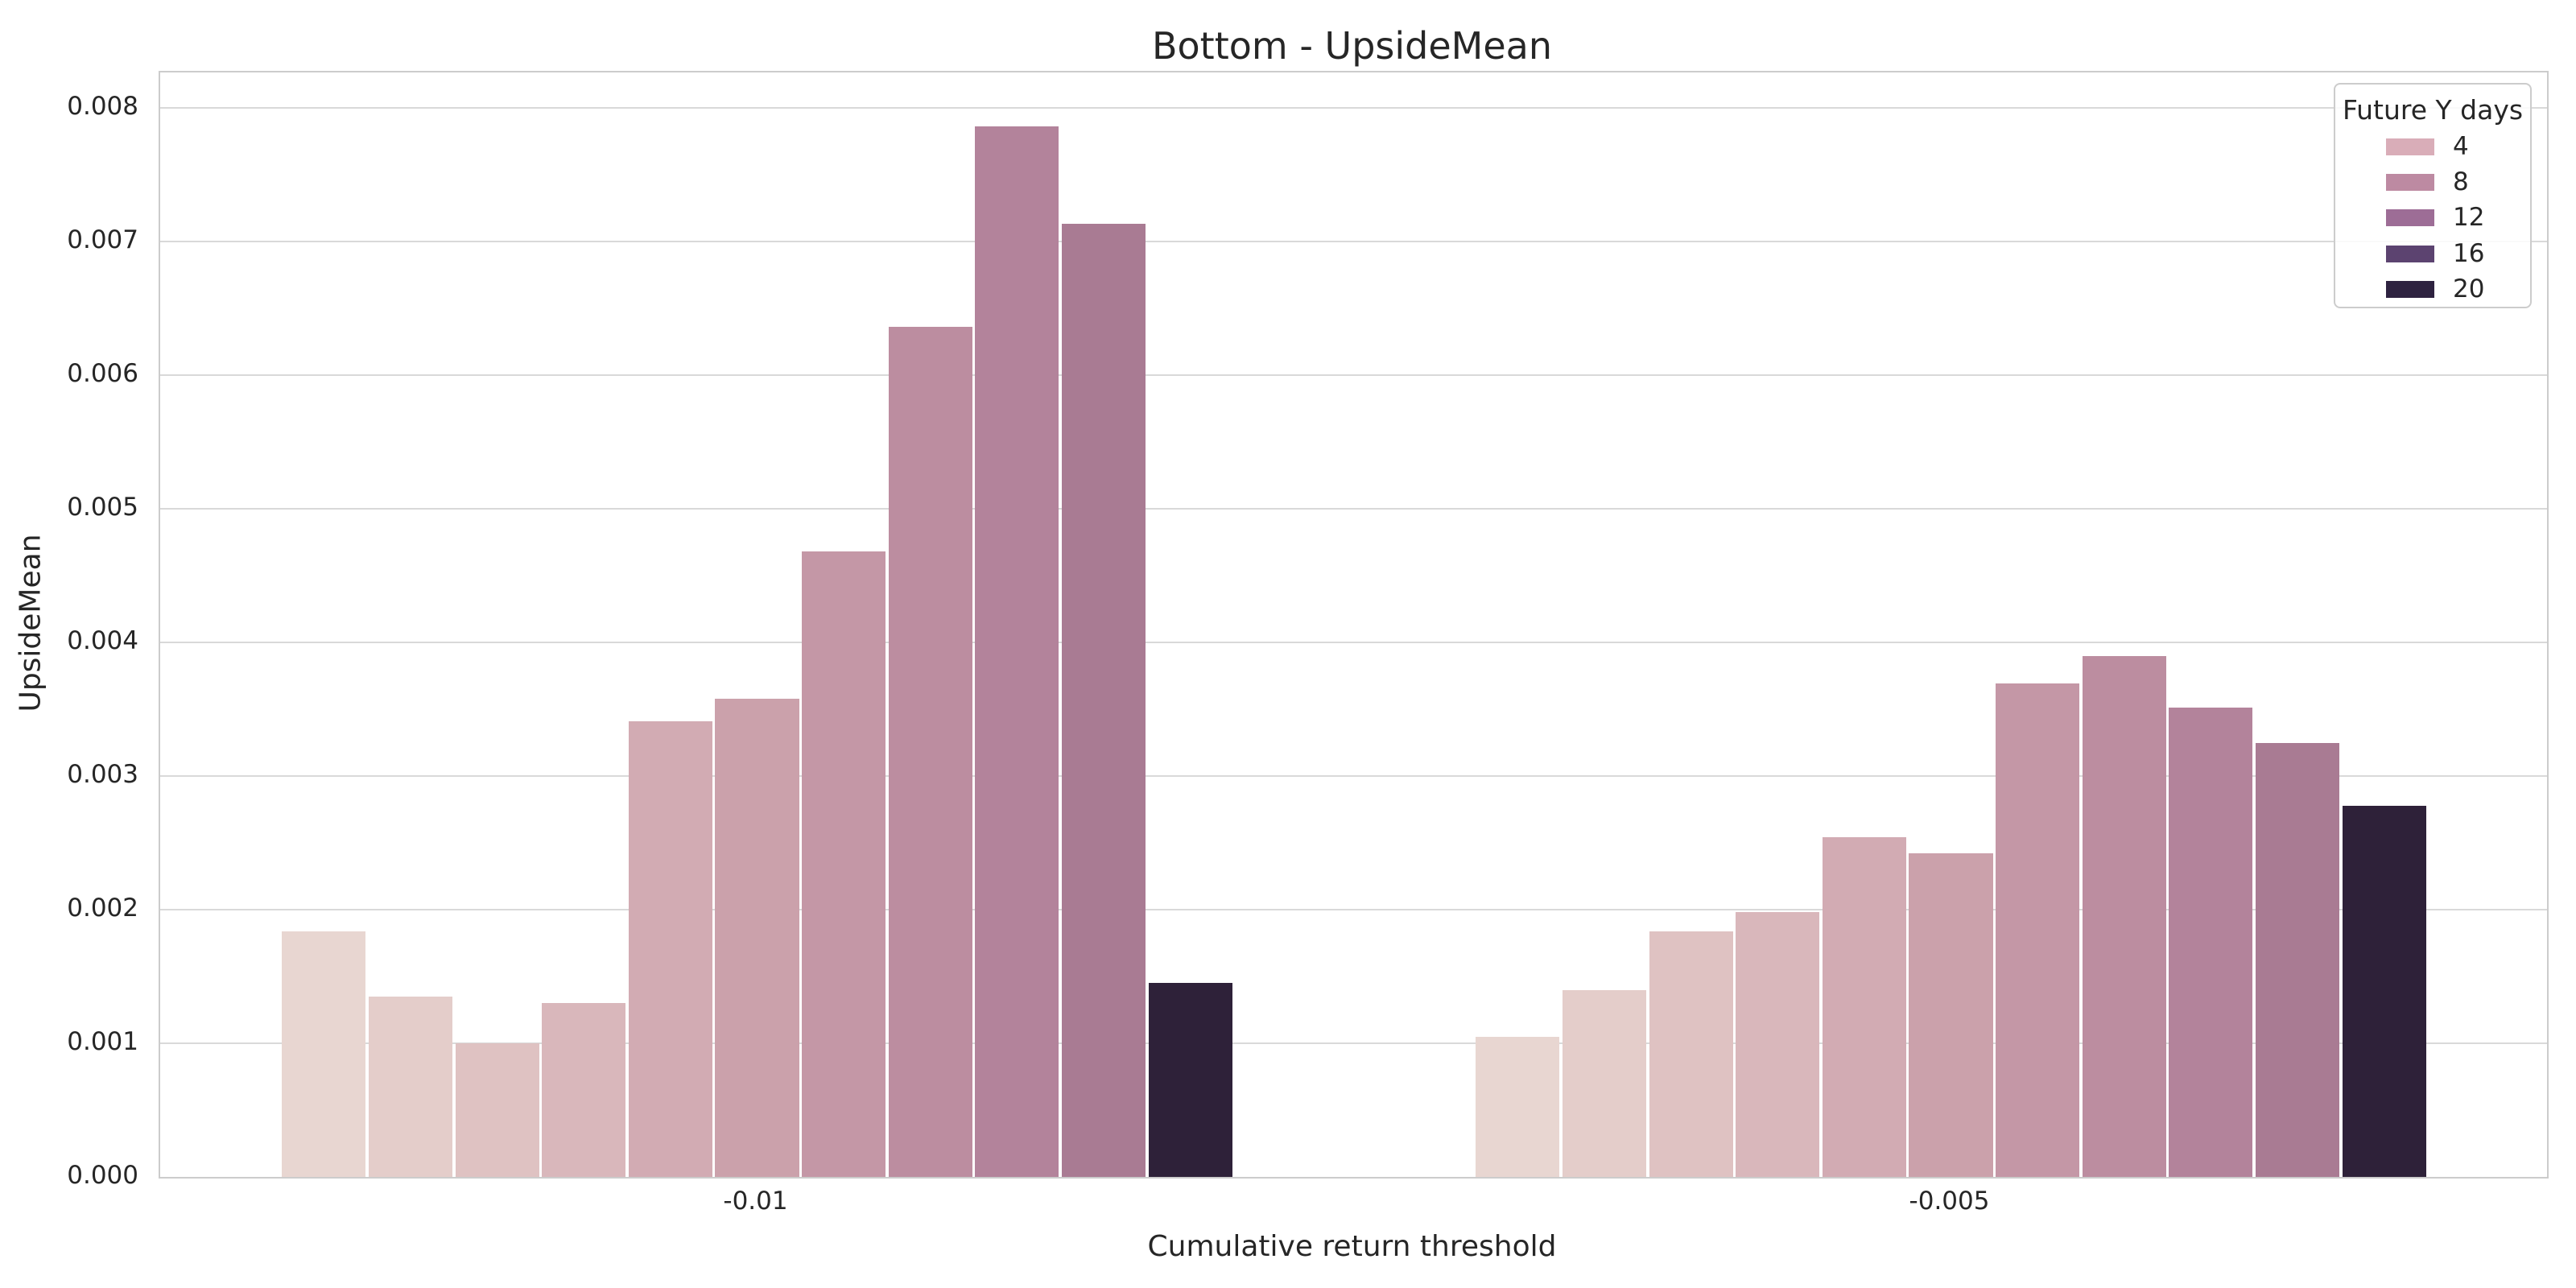 Image resolution: width=2576 pixels, height=1288 pixels. I want to click on legend-entry: 12, so click(2432, 218).